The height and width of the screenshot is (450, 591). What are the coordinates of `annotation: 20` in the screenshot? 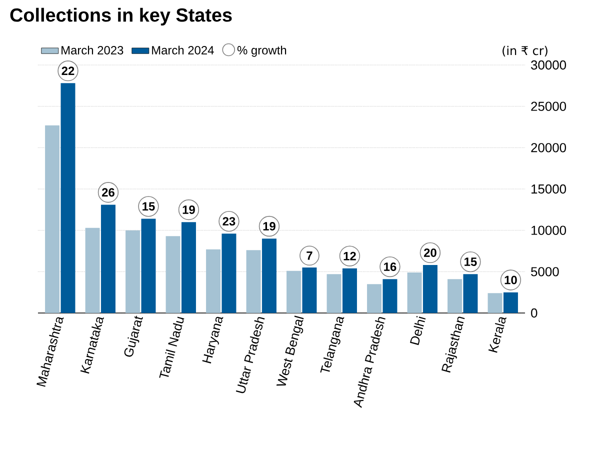 It's located at (430, 252).